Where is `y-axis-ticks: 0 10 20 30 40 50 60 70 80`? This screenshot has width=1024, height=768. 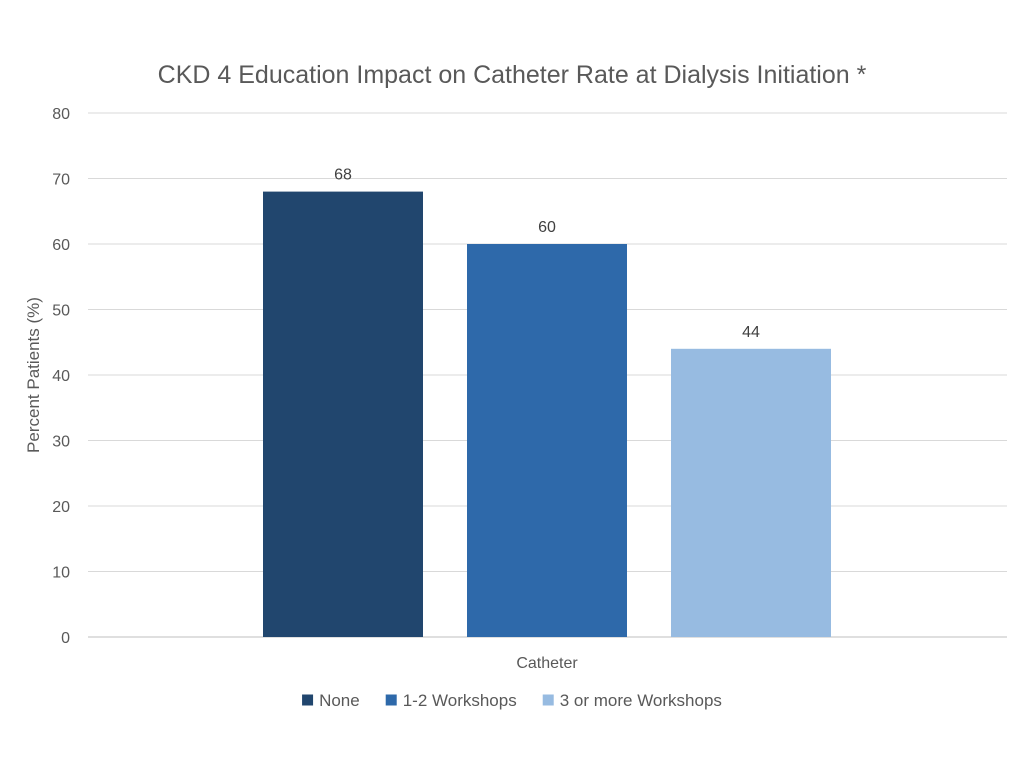 y-axis-ticks: 0 10 20 30 40 50 60 70 80 is located at coordinates (61, 376).